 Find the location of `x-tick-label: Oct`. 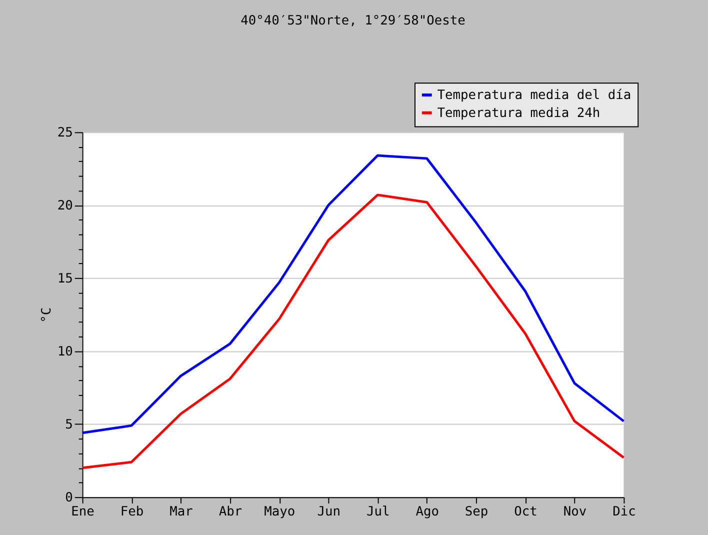

x-tick-label: Oct is located at coordinates (526, 512).